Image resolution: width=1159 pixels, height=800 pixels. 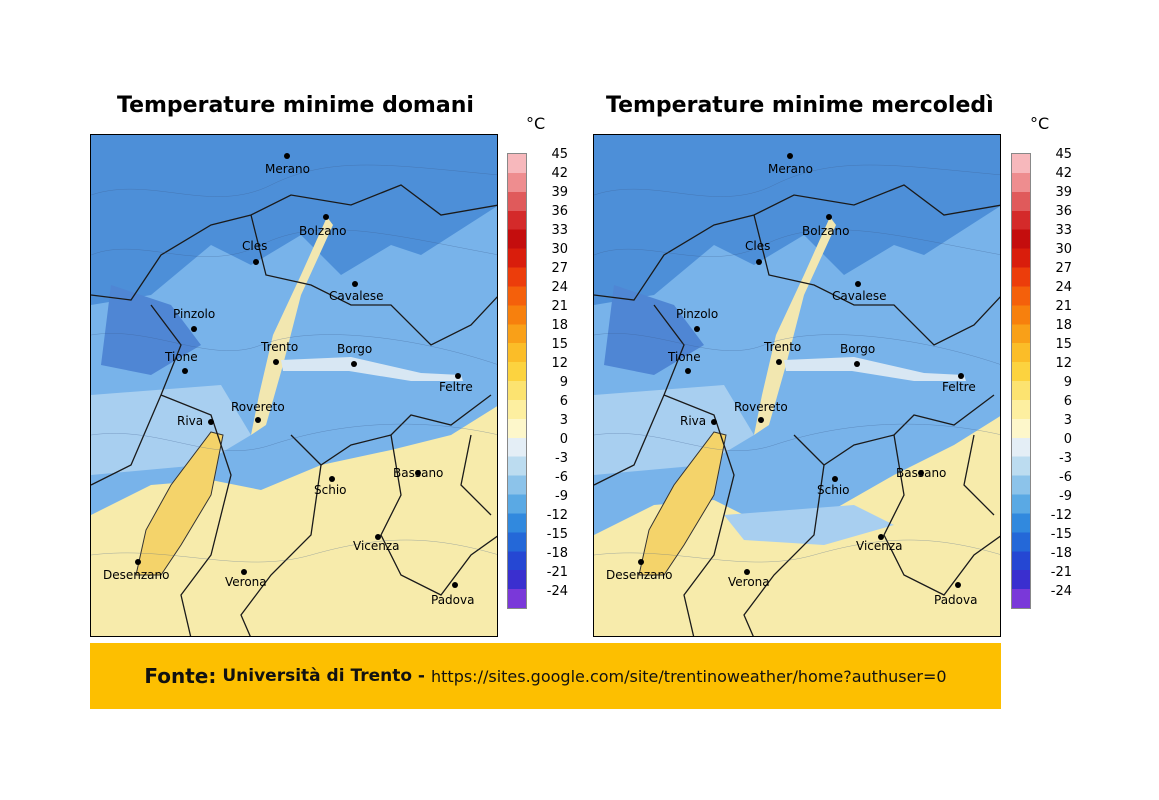 What do you see at coordinates (857, 349) in the screenshot?
I see `city-label: Borgo` at bounding box center [857, 349].